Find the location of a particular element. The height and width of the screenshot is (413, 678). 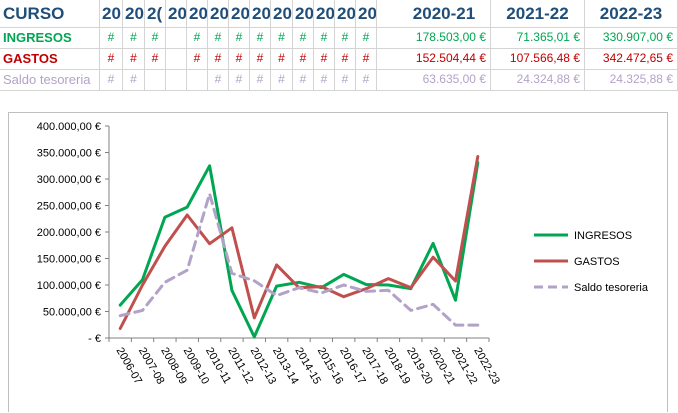

year-header-2021-22: 2021-22 is located at coordinates (538, 13).